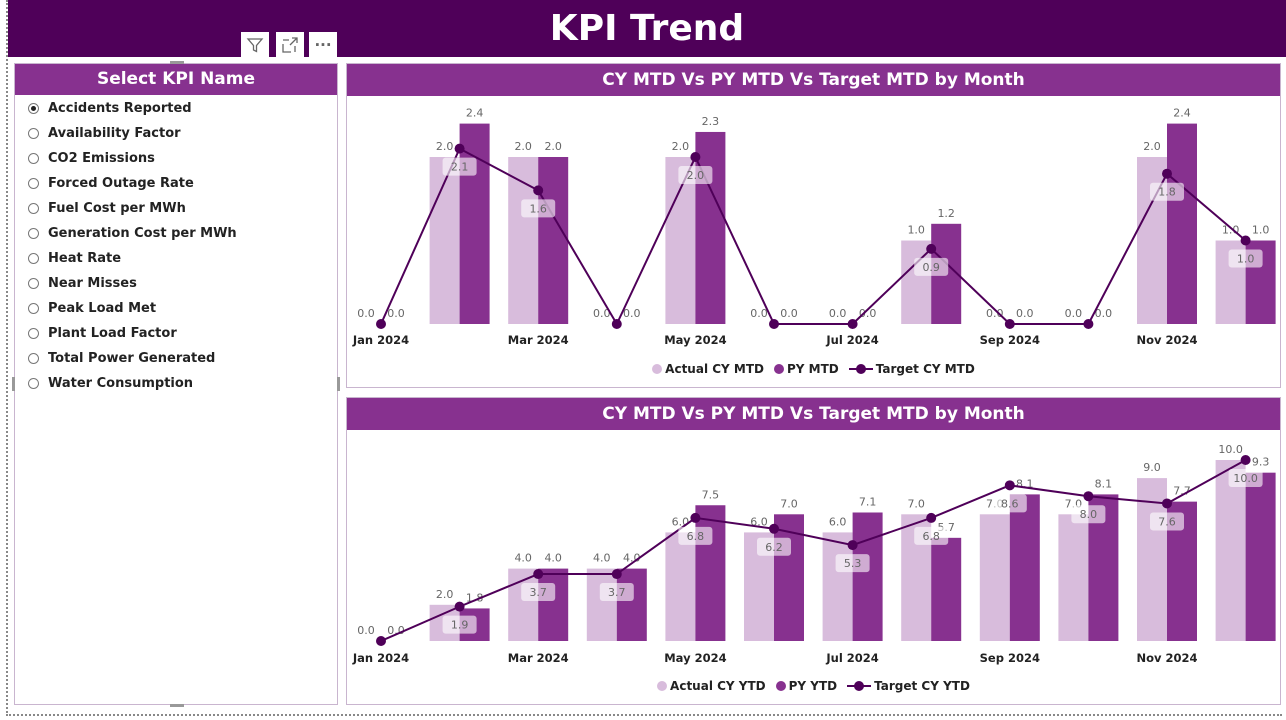 Image resolution: width=1286 pixels, height=720 pixels. I want to click on legend-item-target: Target CY MTD, so click(911, 369).